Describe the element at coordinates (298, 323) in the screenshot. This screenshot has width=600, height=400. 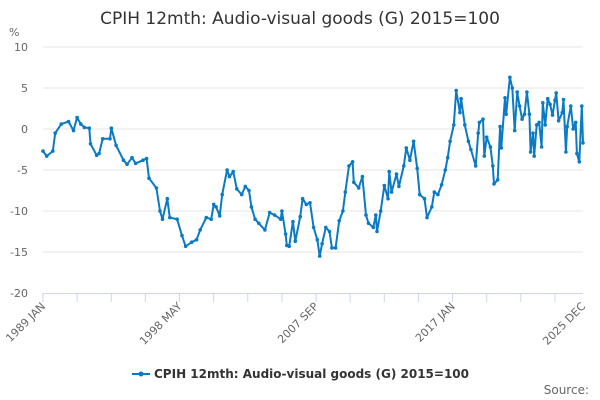
I see `x-tick-label: 2007 SEP` at that location.